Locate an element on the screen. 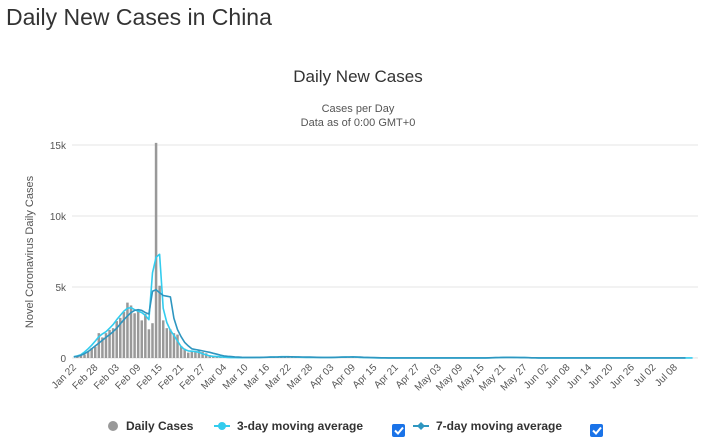 The image size is (706, 448). legend-label: Daily Cases is located at coordinates (160, 426).